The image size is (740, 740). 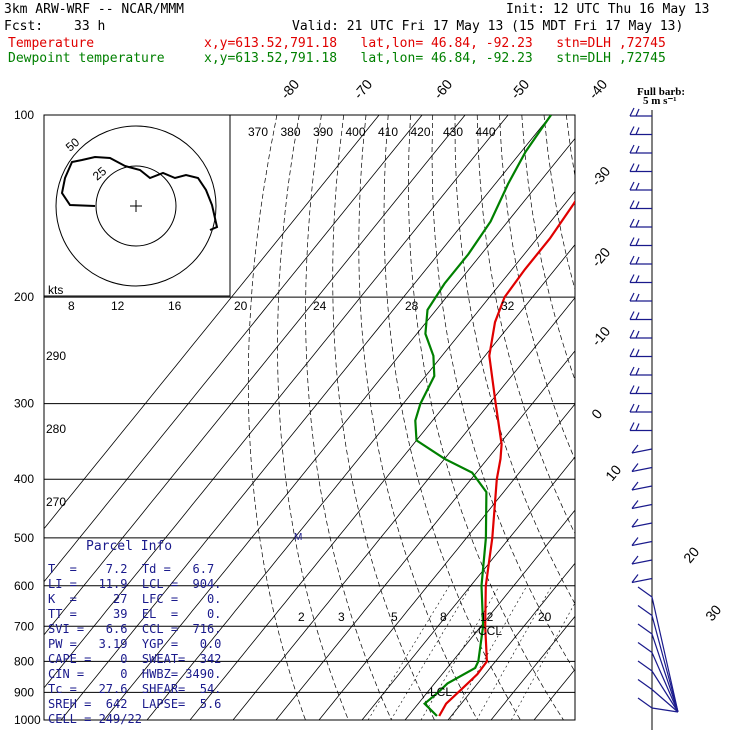 What do you see at coordinates (600, 336) in the screenshot?
I see `isotherm-side-label: -10` at bounding box center [600, 336].